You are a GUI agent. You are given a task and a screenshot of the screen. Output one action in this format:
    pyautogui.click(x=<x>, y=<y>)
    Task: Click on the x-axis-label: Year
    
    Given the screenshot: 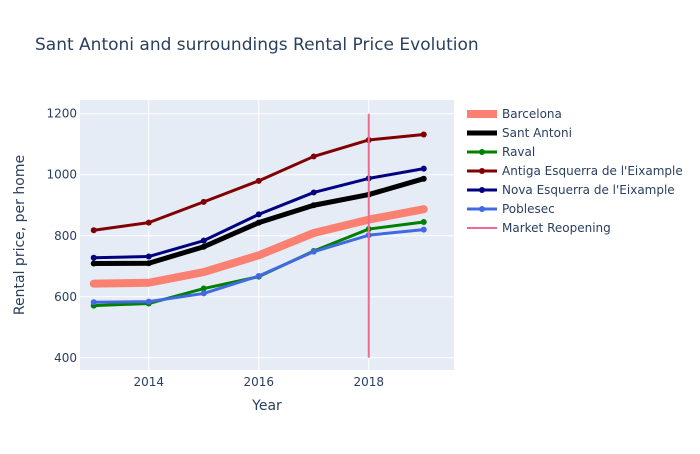 What is the action you would take?
    pyautogui.click(x=266, y=406)
    